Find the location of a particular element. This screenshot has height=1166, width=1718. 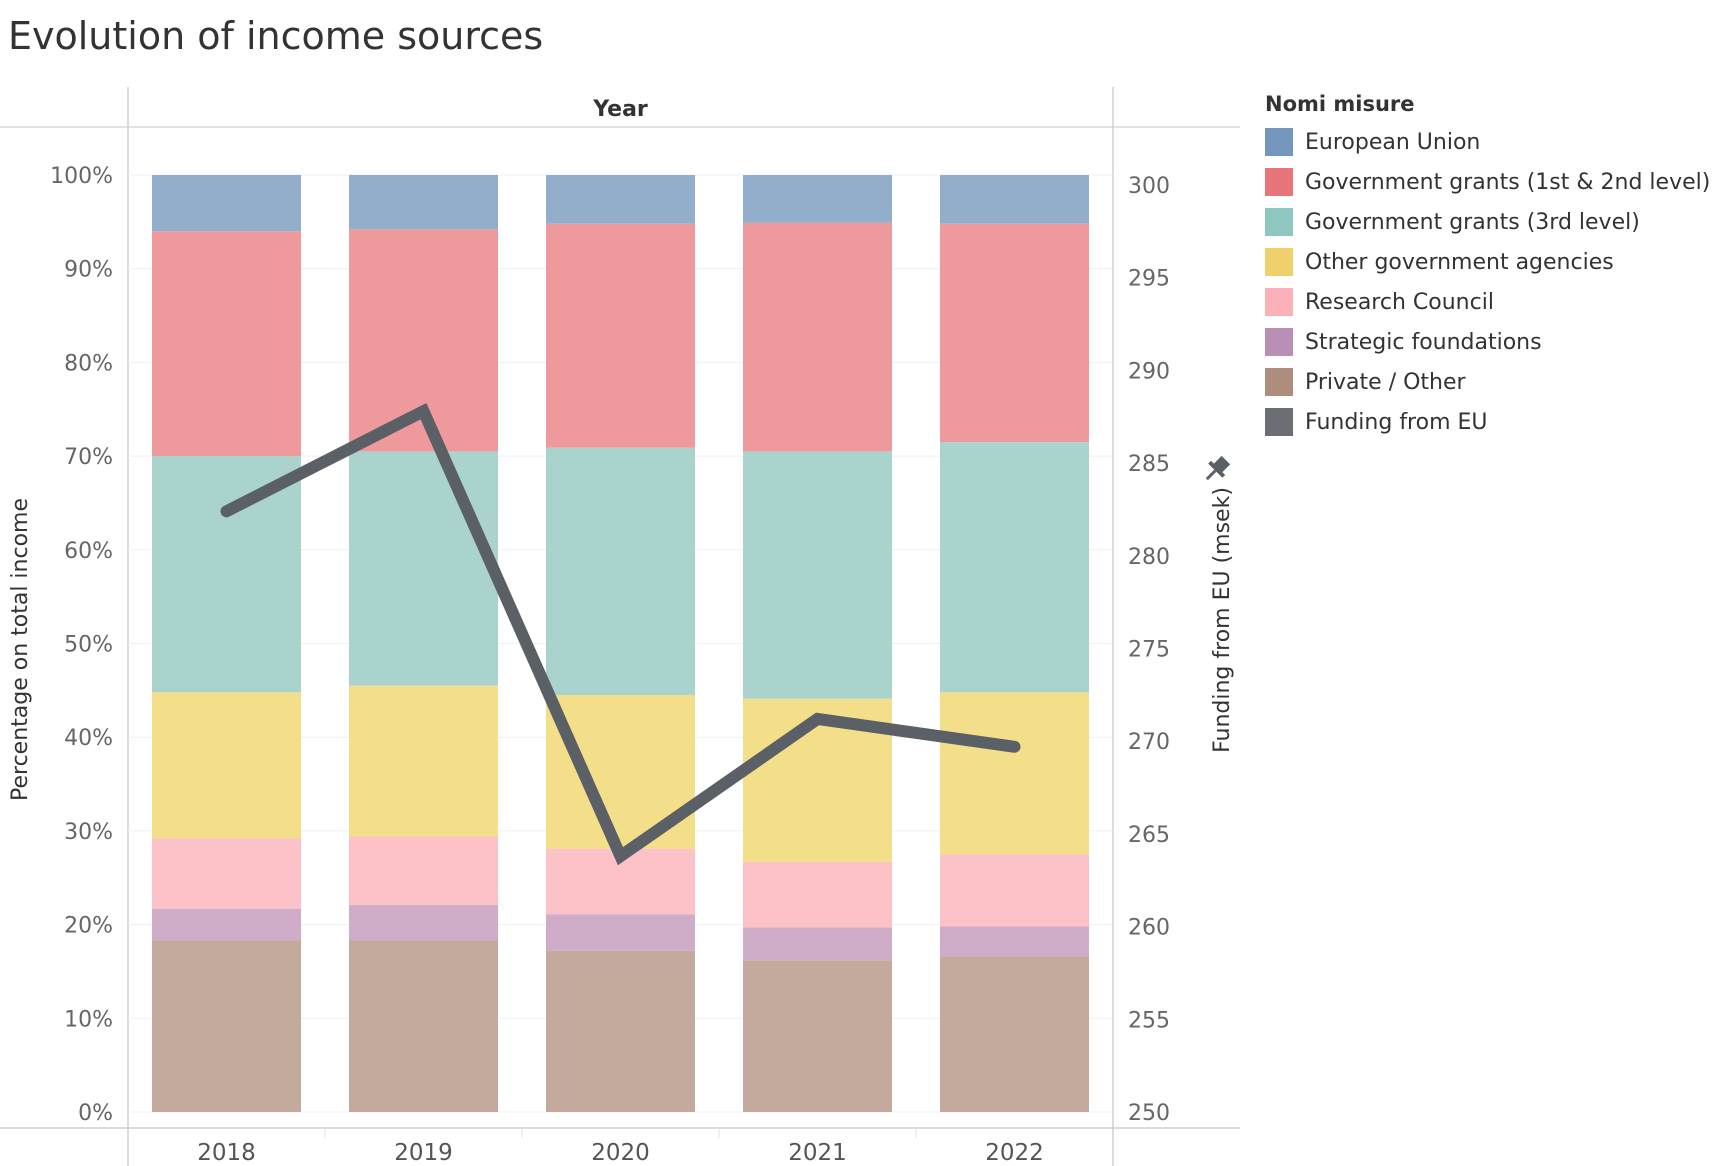

right-tick-label: 300 is located at coordinates (1149, 186).